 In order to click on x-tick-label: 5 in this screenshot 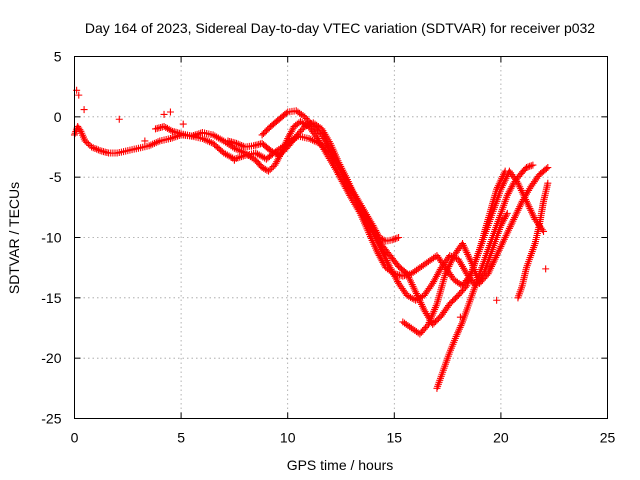, I will do `click(181, 438)`.